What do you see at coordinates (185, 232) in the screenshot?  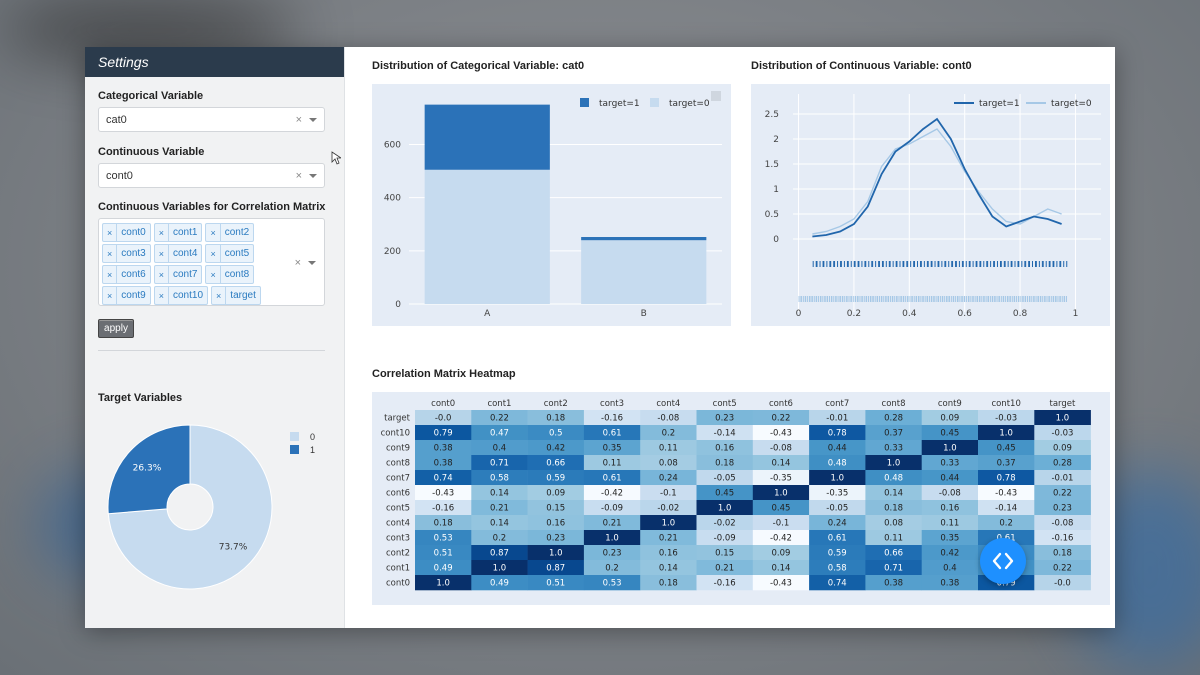 I see `tag-label: cont1` at bounding box center [185, 232].